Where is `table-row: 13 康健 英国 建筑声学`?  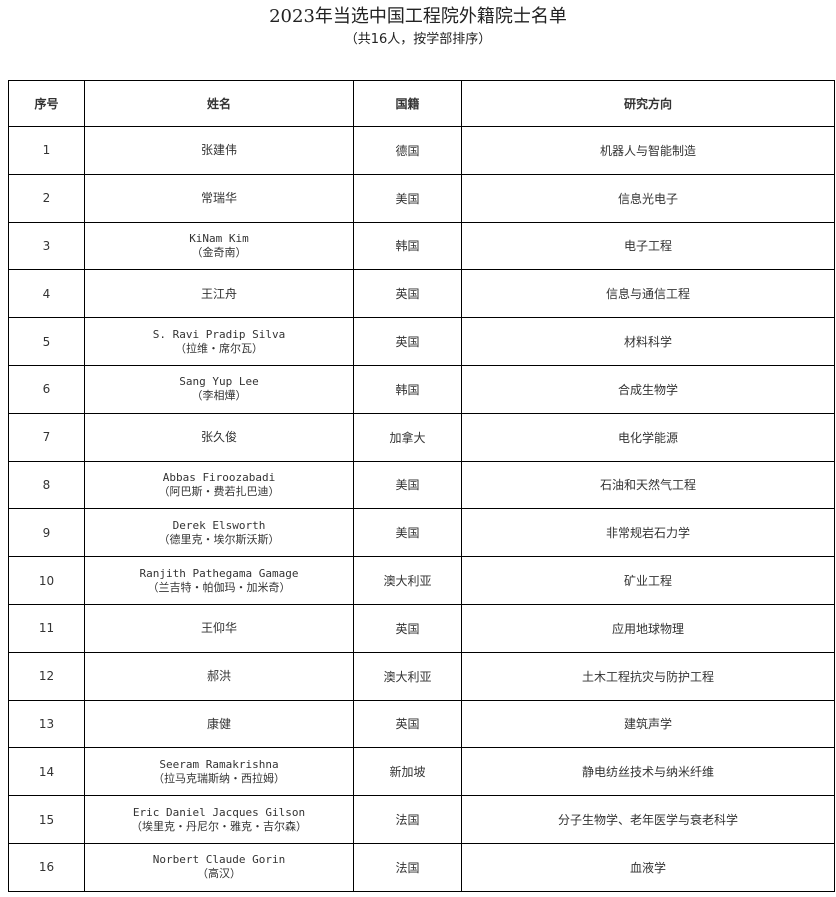
table-row: 13 康健 英国 建筑声学 is located at coordinates (421, 724).